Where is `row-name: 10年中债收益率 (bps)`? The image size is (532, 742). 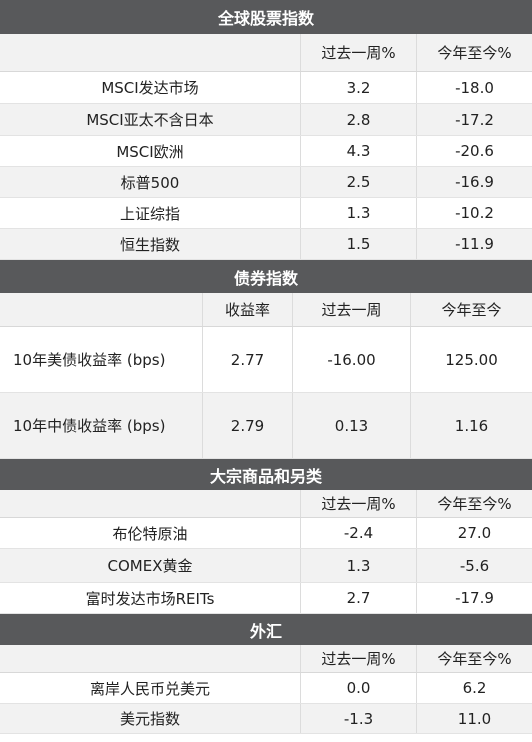 row-name: 10年中债收益率 (bps) is located at coordinates (89, 426).